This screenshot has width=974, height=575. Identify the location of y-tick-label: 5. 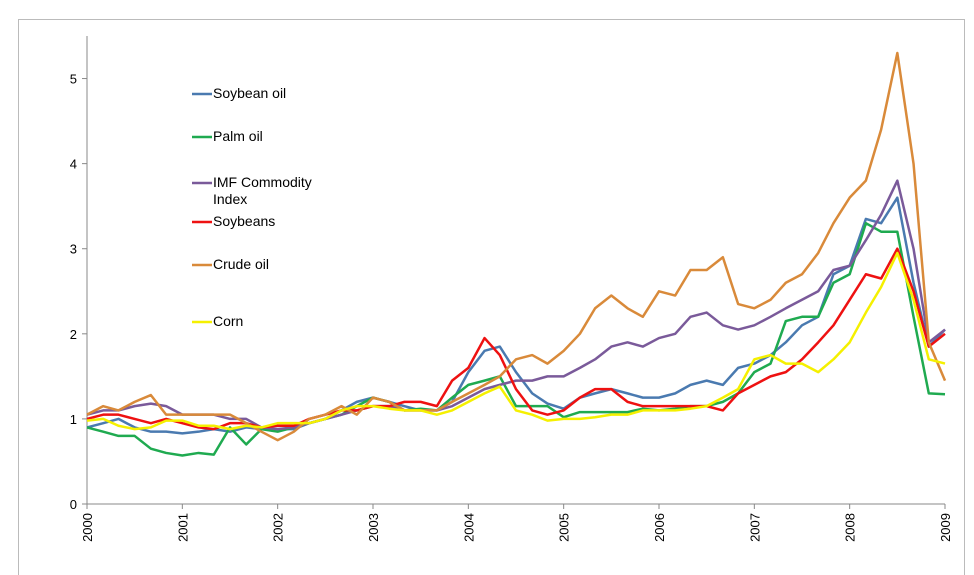
(73, 79).